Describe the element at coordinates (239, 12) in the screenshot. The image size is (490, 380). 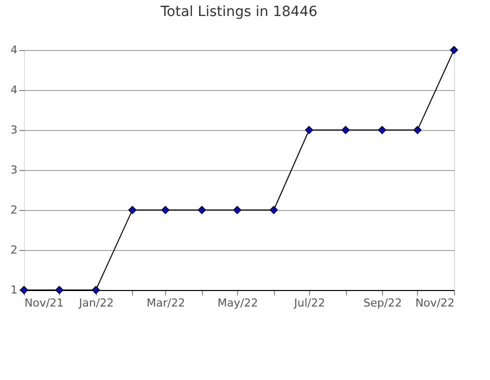
I see `chart-title: Total Listings in 18446` at that location.